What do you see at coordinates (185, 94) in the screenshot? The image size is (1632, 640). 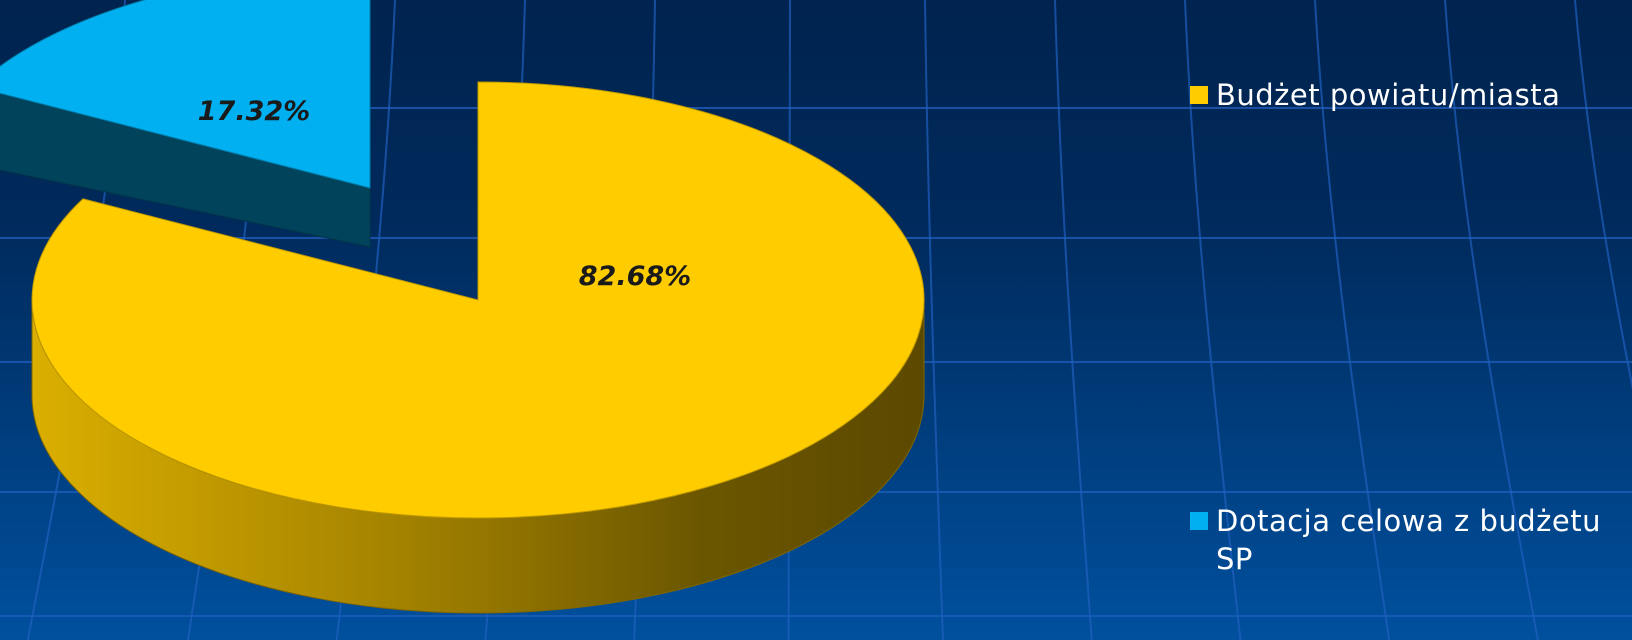 I see `pie-slice-dotacja` at bounding box center [185, 94].